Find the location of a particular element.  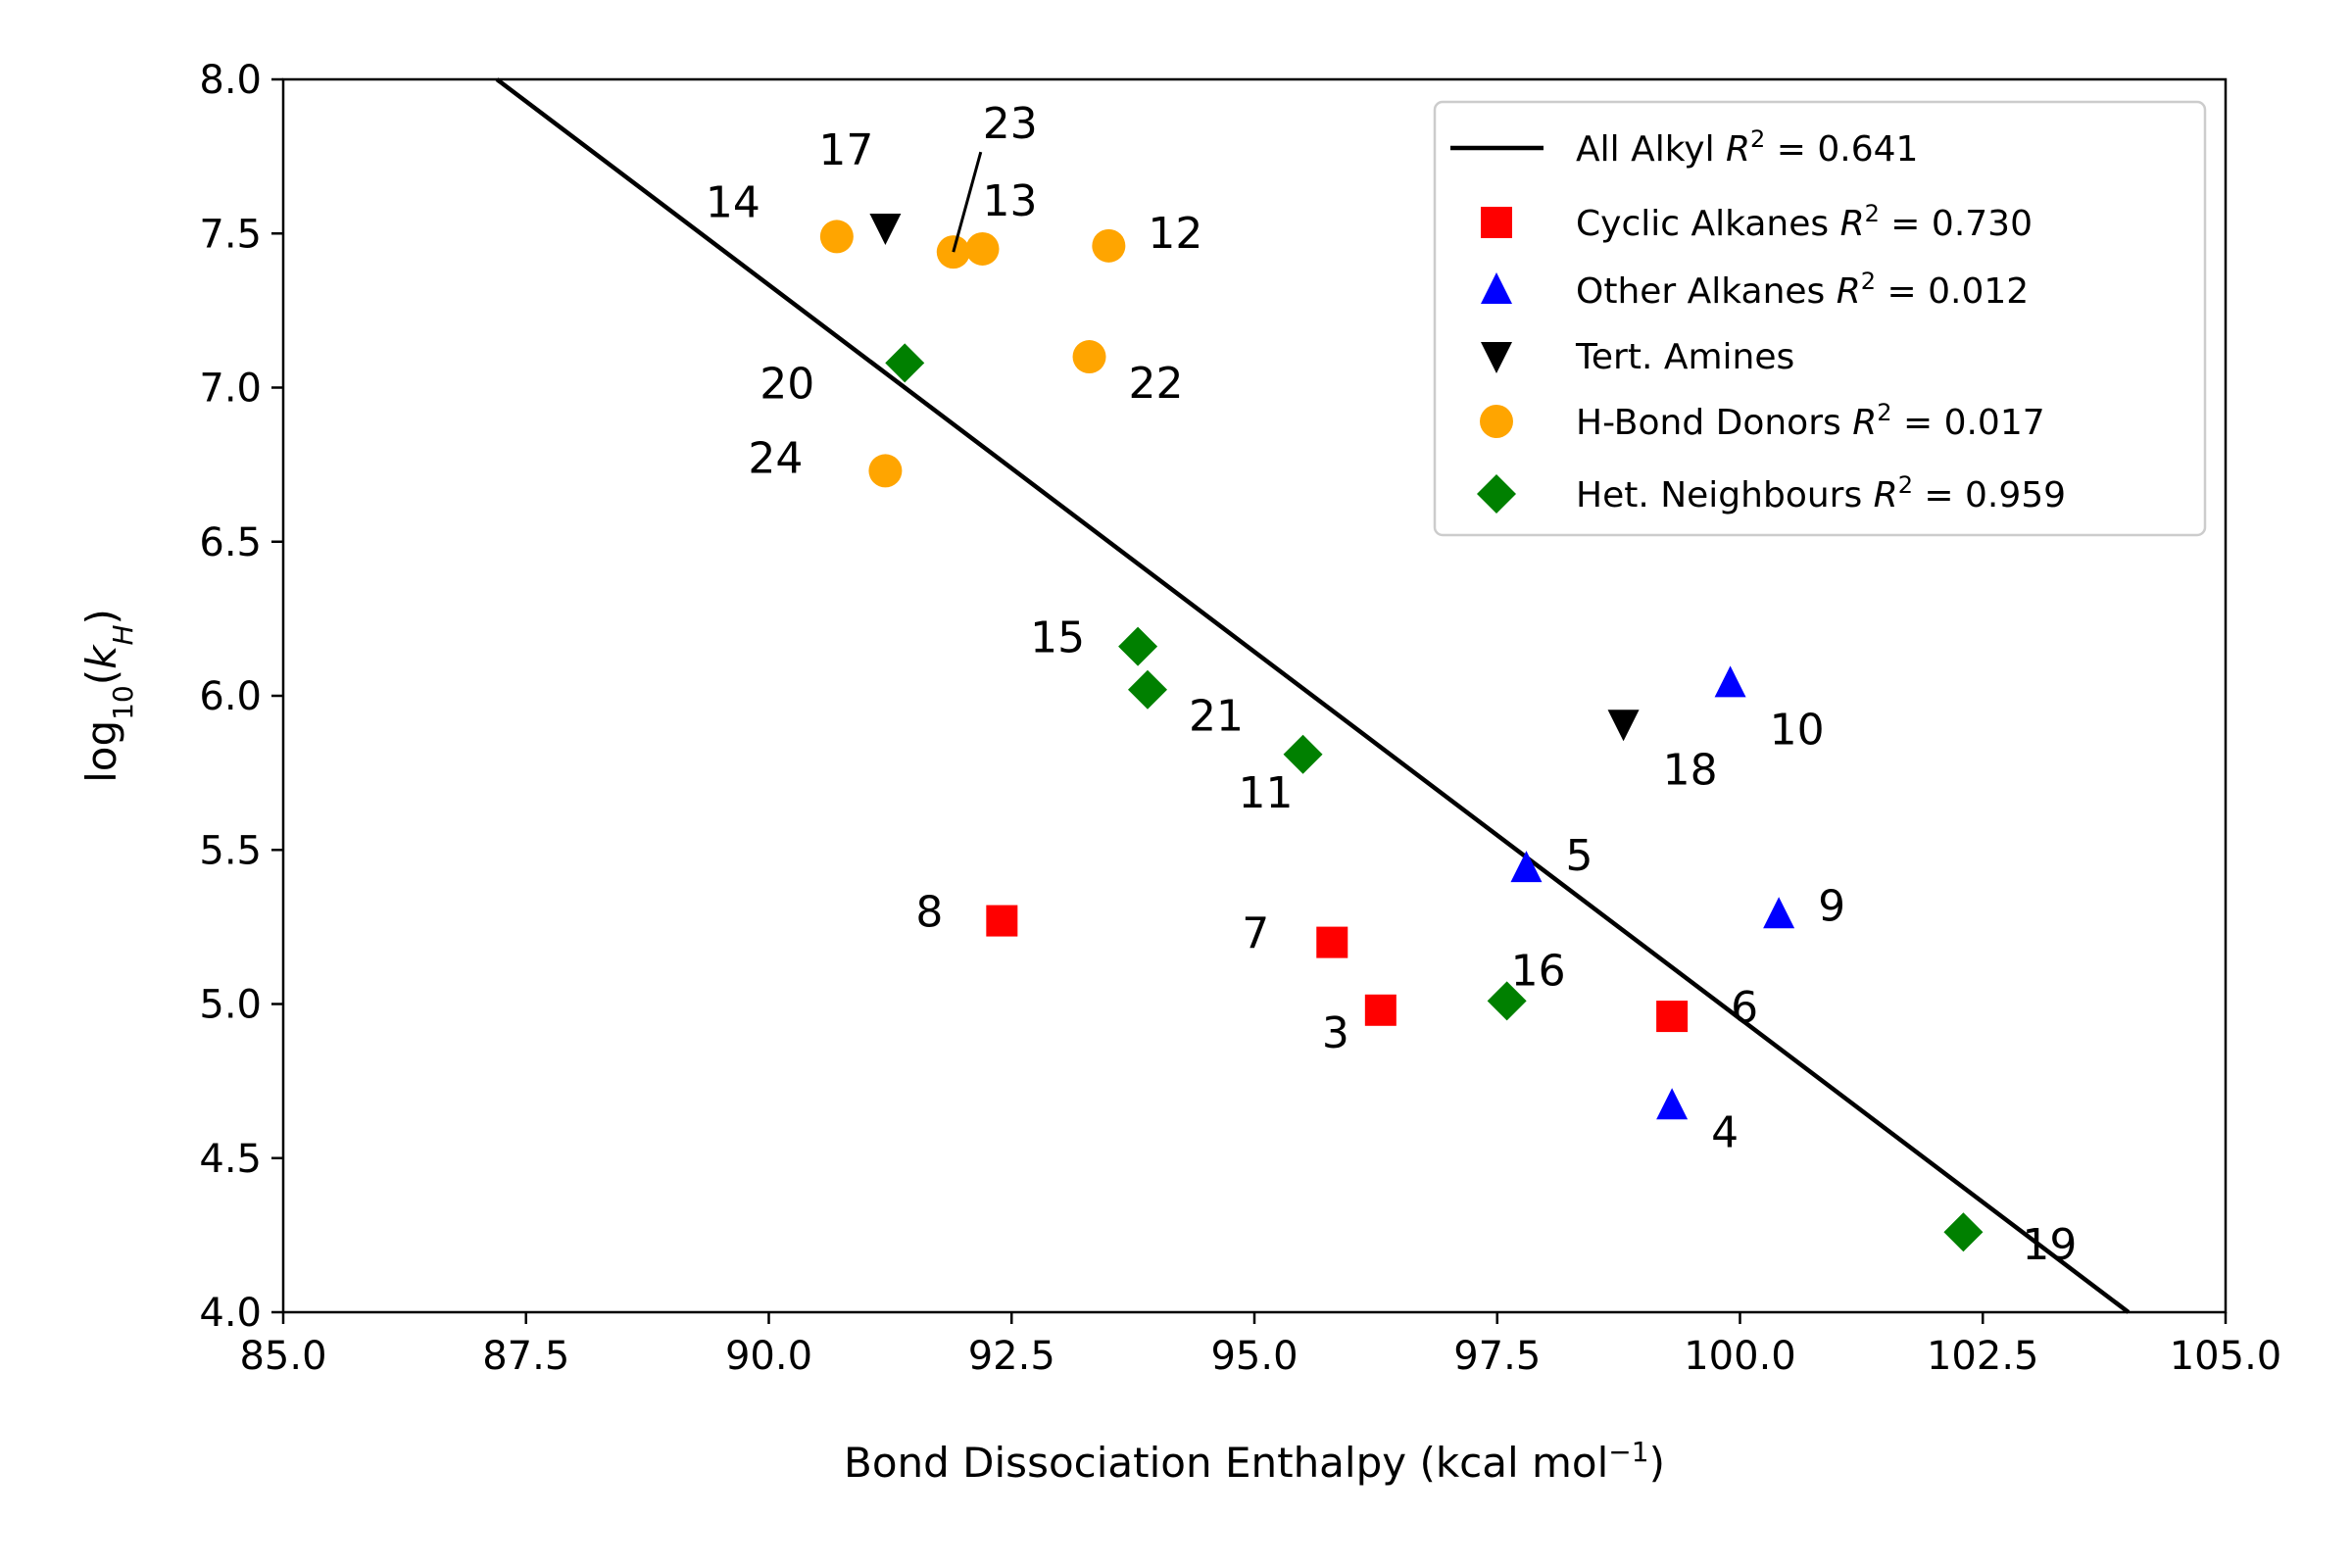

x-tick-label: 102.5 is located at coordinates (1983, 1356).